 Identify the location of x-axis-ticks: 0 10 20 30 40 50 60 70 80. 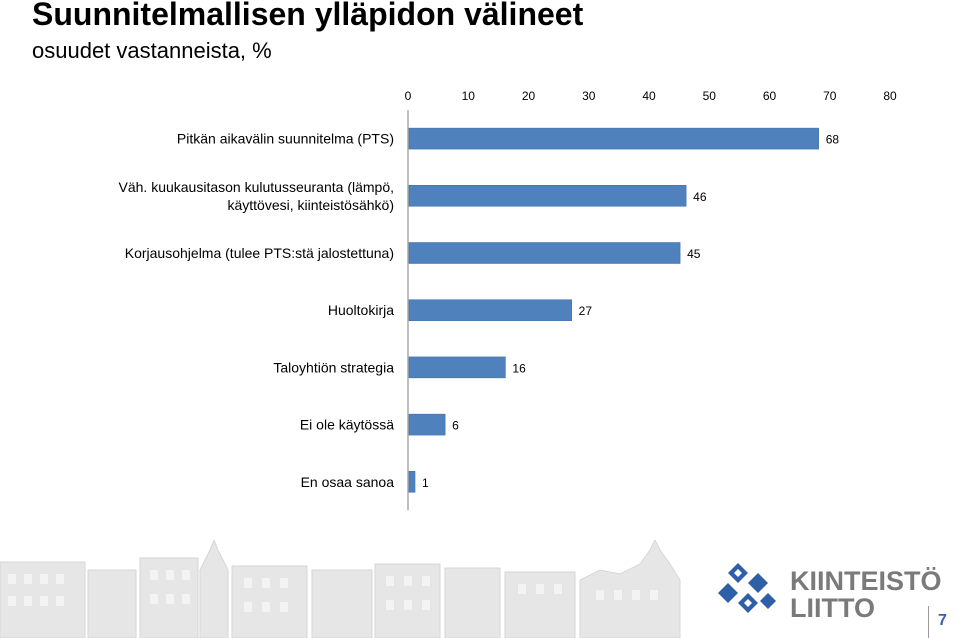
(651, 96).